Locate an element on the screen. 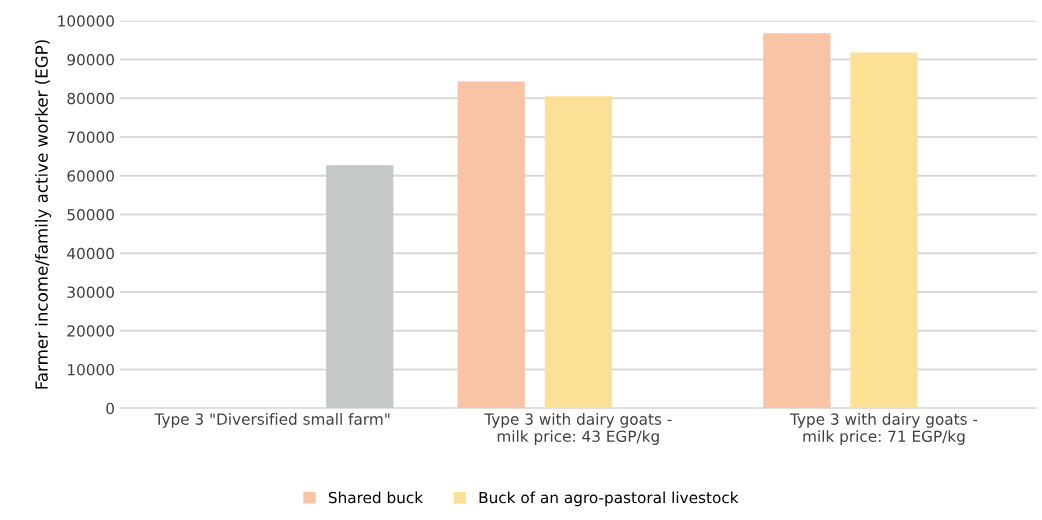 This screenshot has width=1042, height=520. y-tick-label: 10000 is located at coordinates (91, 369).